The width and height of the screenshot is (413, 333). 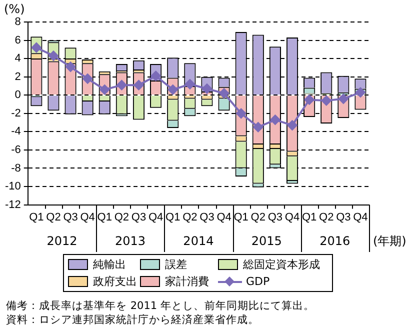 What do you see at coordinates (17, 76) in the screenshot?
I see `y-tick-label: 2` at bounding box center [17, 76].